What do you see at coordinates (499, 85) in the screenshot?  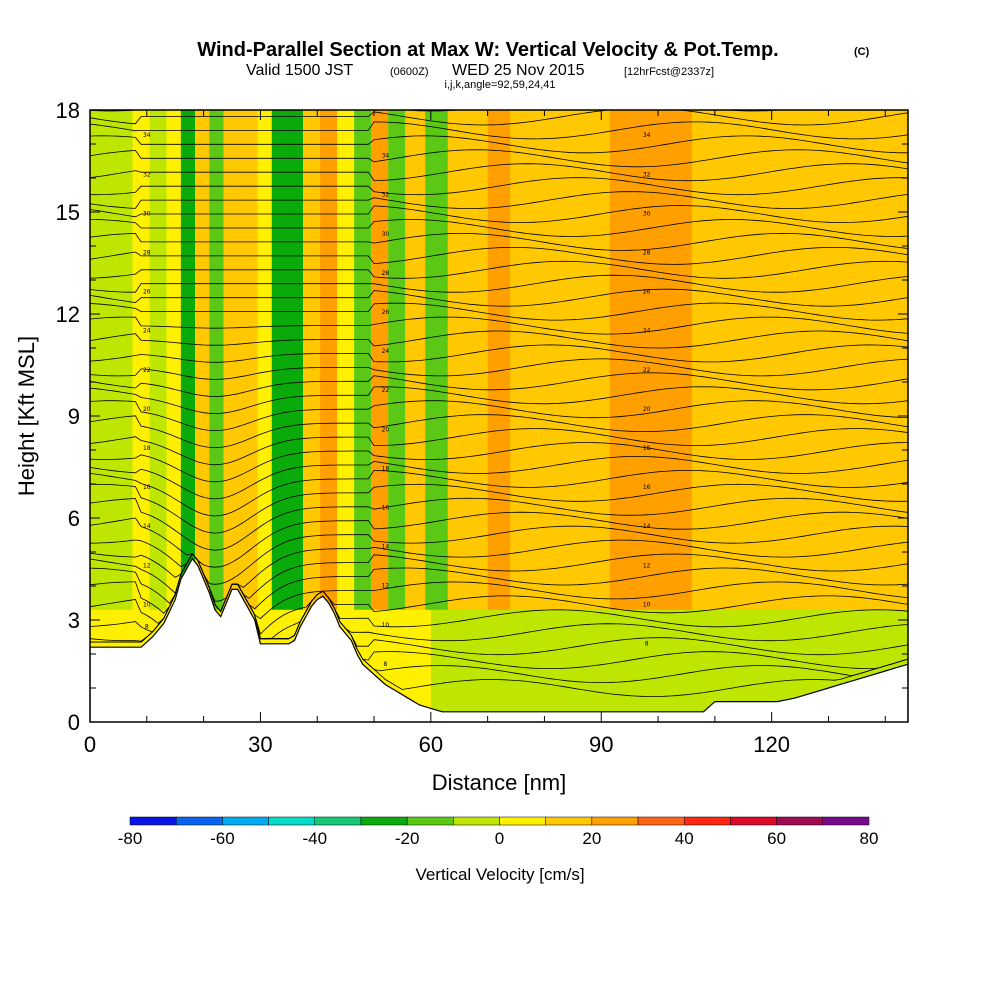 I see `section-params: i,j,k,angle=92,59,24,41` at bounding box center [499, 85].